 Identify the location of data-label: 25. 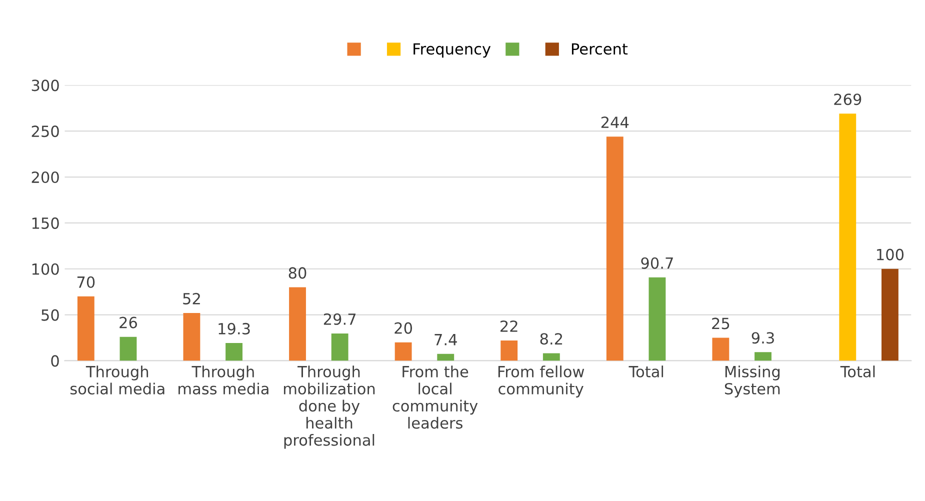
(721, 324).